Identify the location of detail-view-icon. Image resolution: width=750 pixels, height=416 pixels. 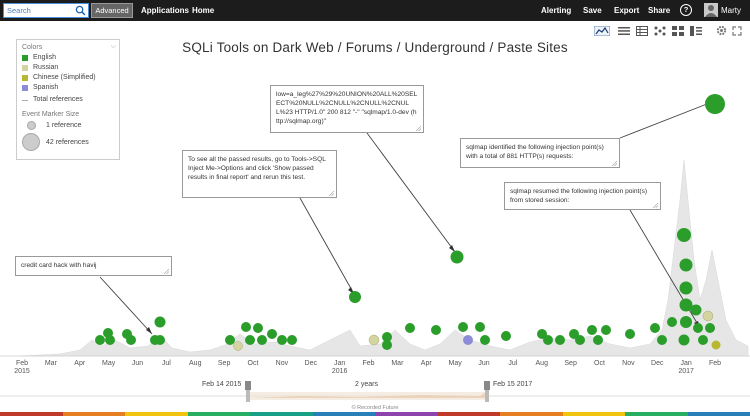
(696, 31).